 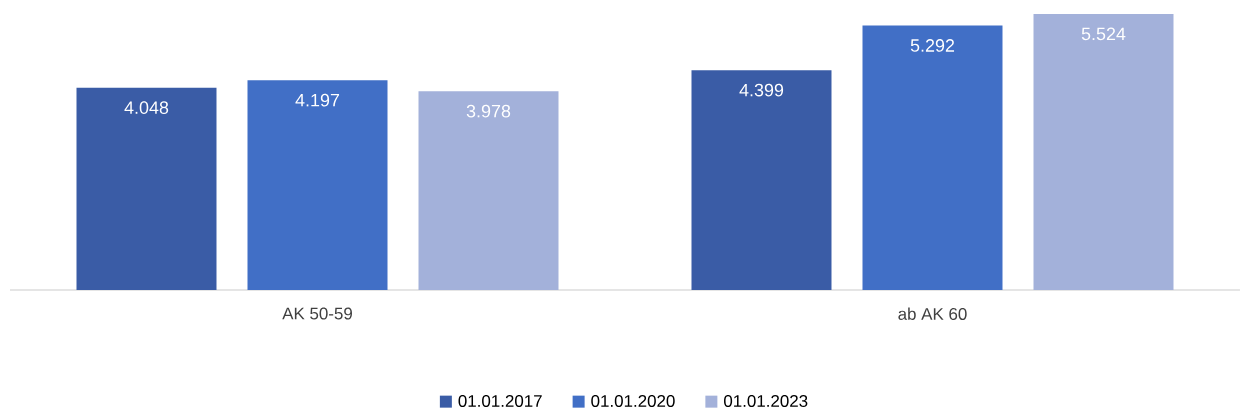 What do you see at coordinates (1103, 34) in the screenshot?
I see `data-label: 5.524` at bounding box center [1103, 34].